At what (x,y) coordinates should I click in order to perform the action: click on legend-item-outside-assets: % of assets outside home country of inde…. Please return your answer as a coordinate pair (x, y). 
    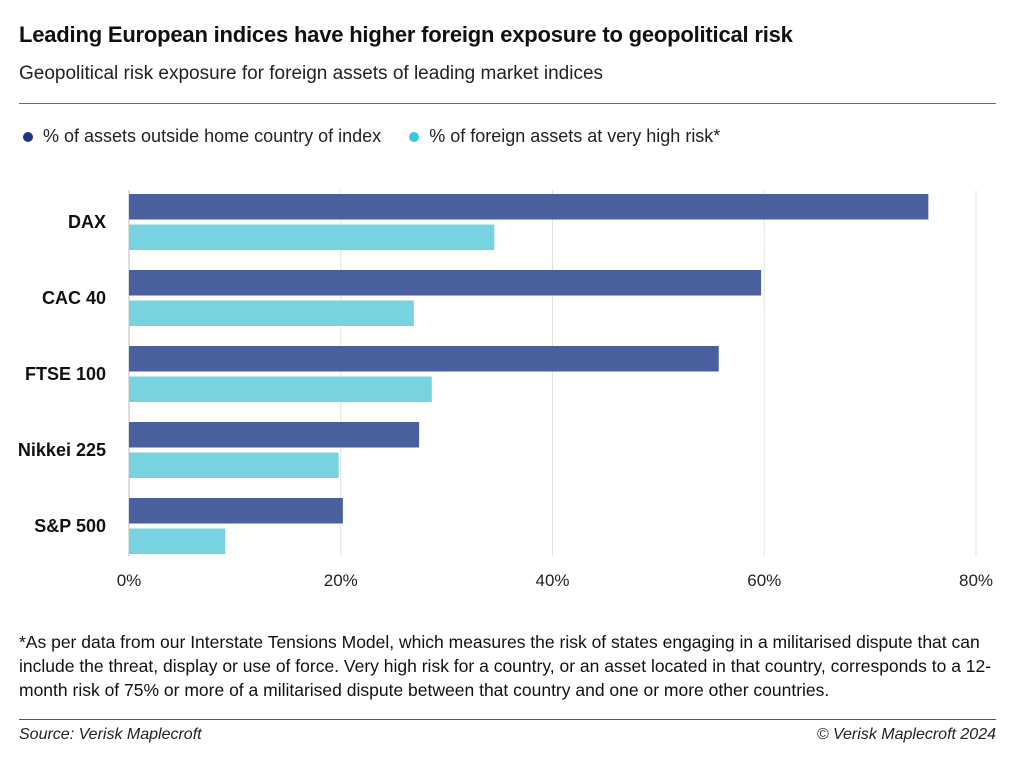
    Looking at the image, I should click on (202, 136).